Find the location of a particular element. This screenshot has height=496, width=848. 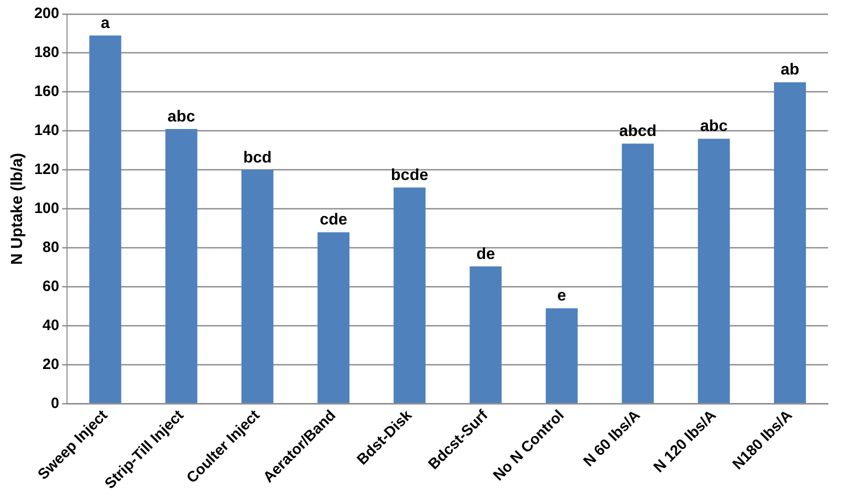

y-tick-label: 20 is located at coordinates (51, 364).